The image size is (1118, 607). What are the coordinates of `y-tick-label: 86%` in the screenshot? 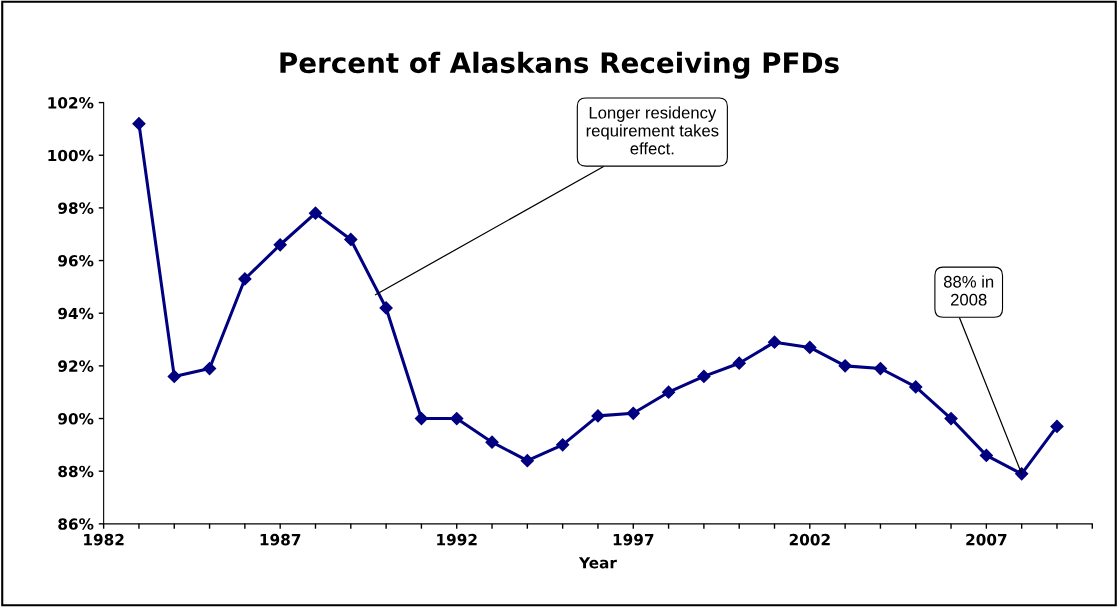 It's located at (76, 524).